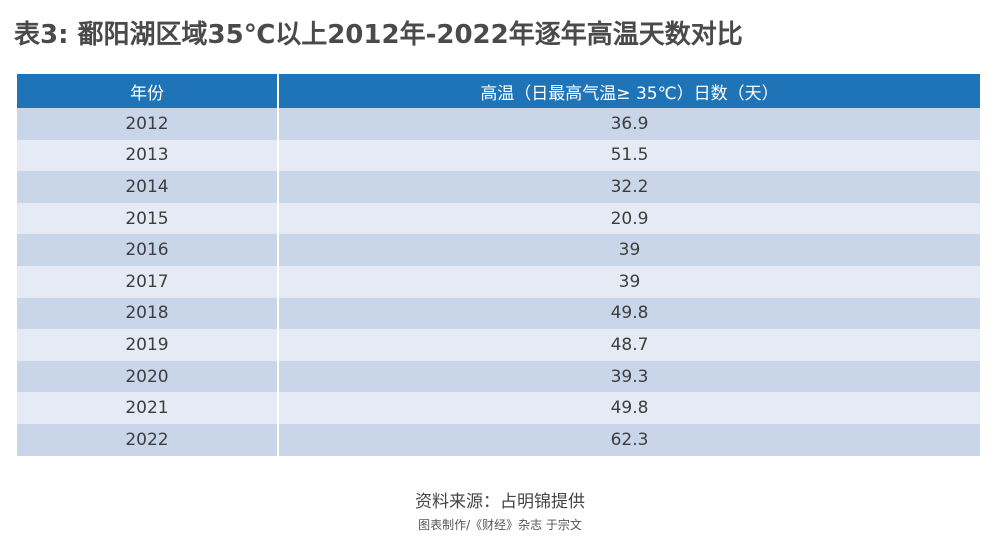 The width and height of the screenshot is (1000, 556). What do you see at coordinates (628, 91) in the screenshot?
I see `column-header-hot-days: 高温（日最高气温≥ 35℃）日数（天）` at bounding box center [628, 91].